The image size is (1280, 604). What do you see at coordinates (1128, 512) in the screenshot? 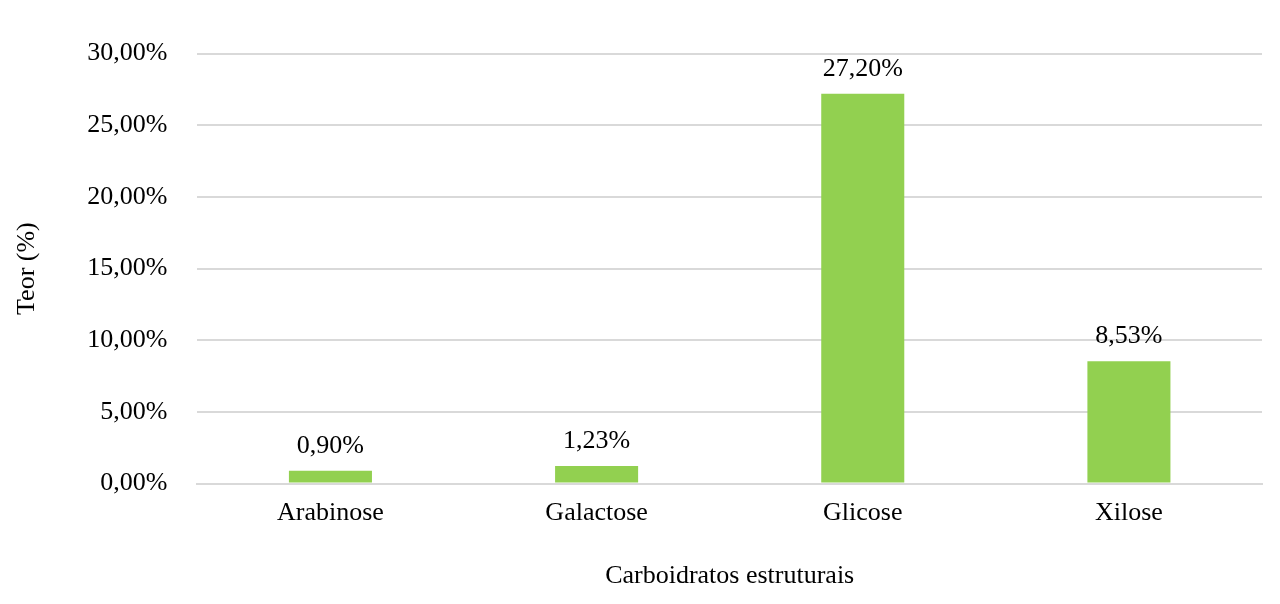
I see `x-tick-label: Xilose` at bounding box center [1128, 512].